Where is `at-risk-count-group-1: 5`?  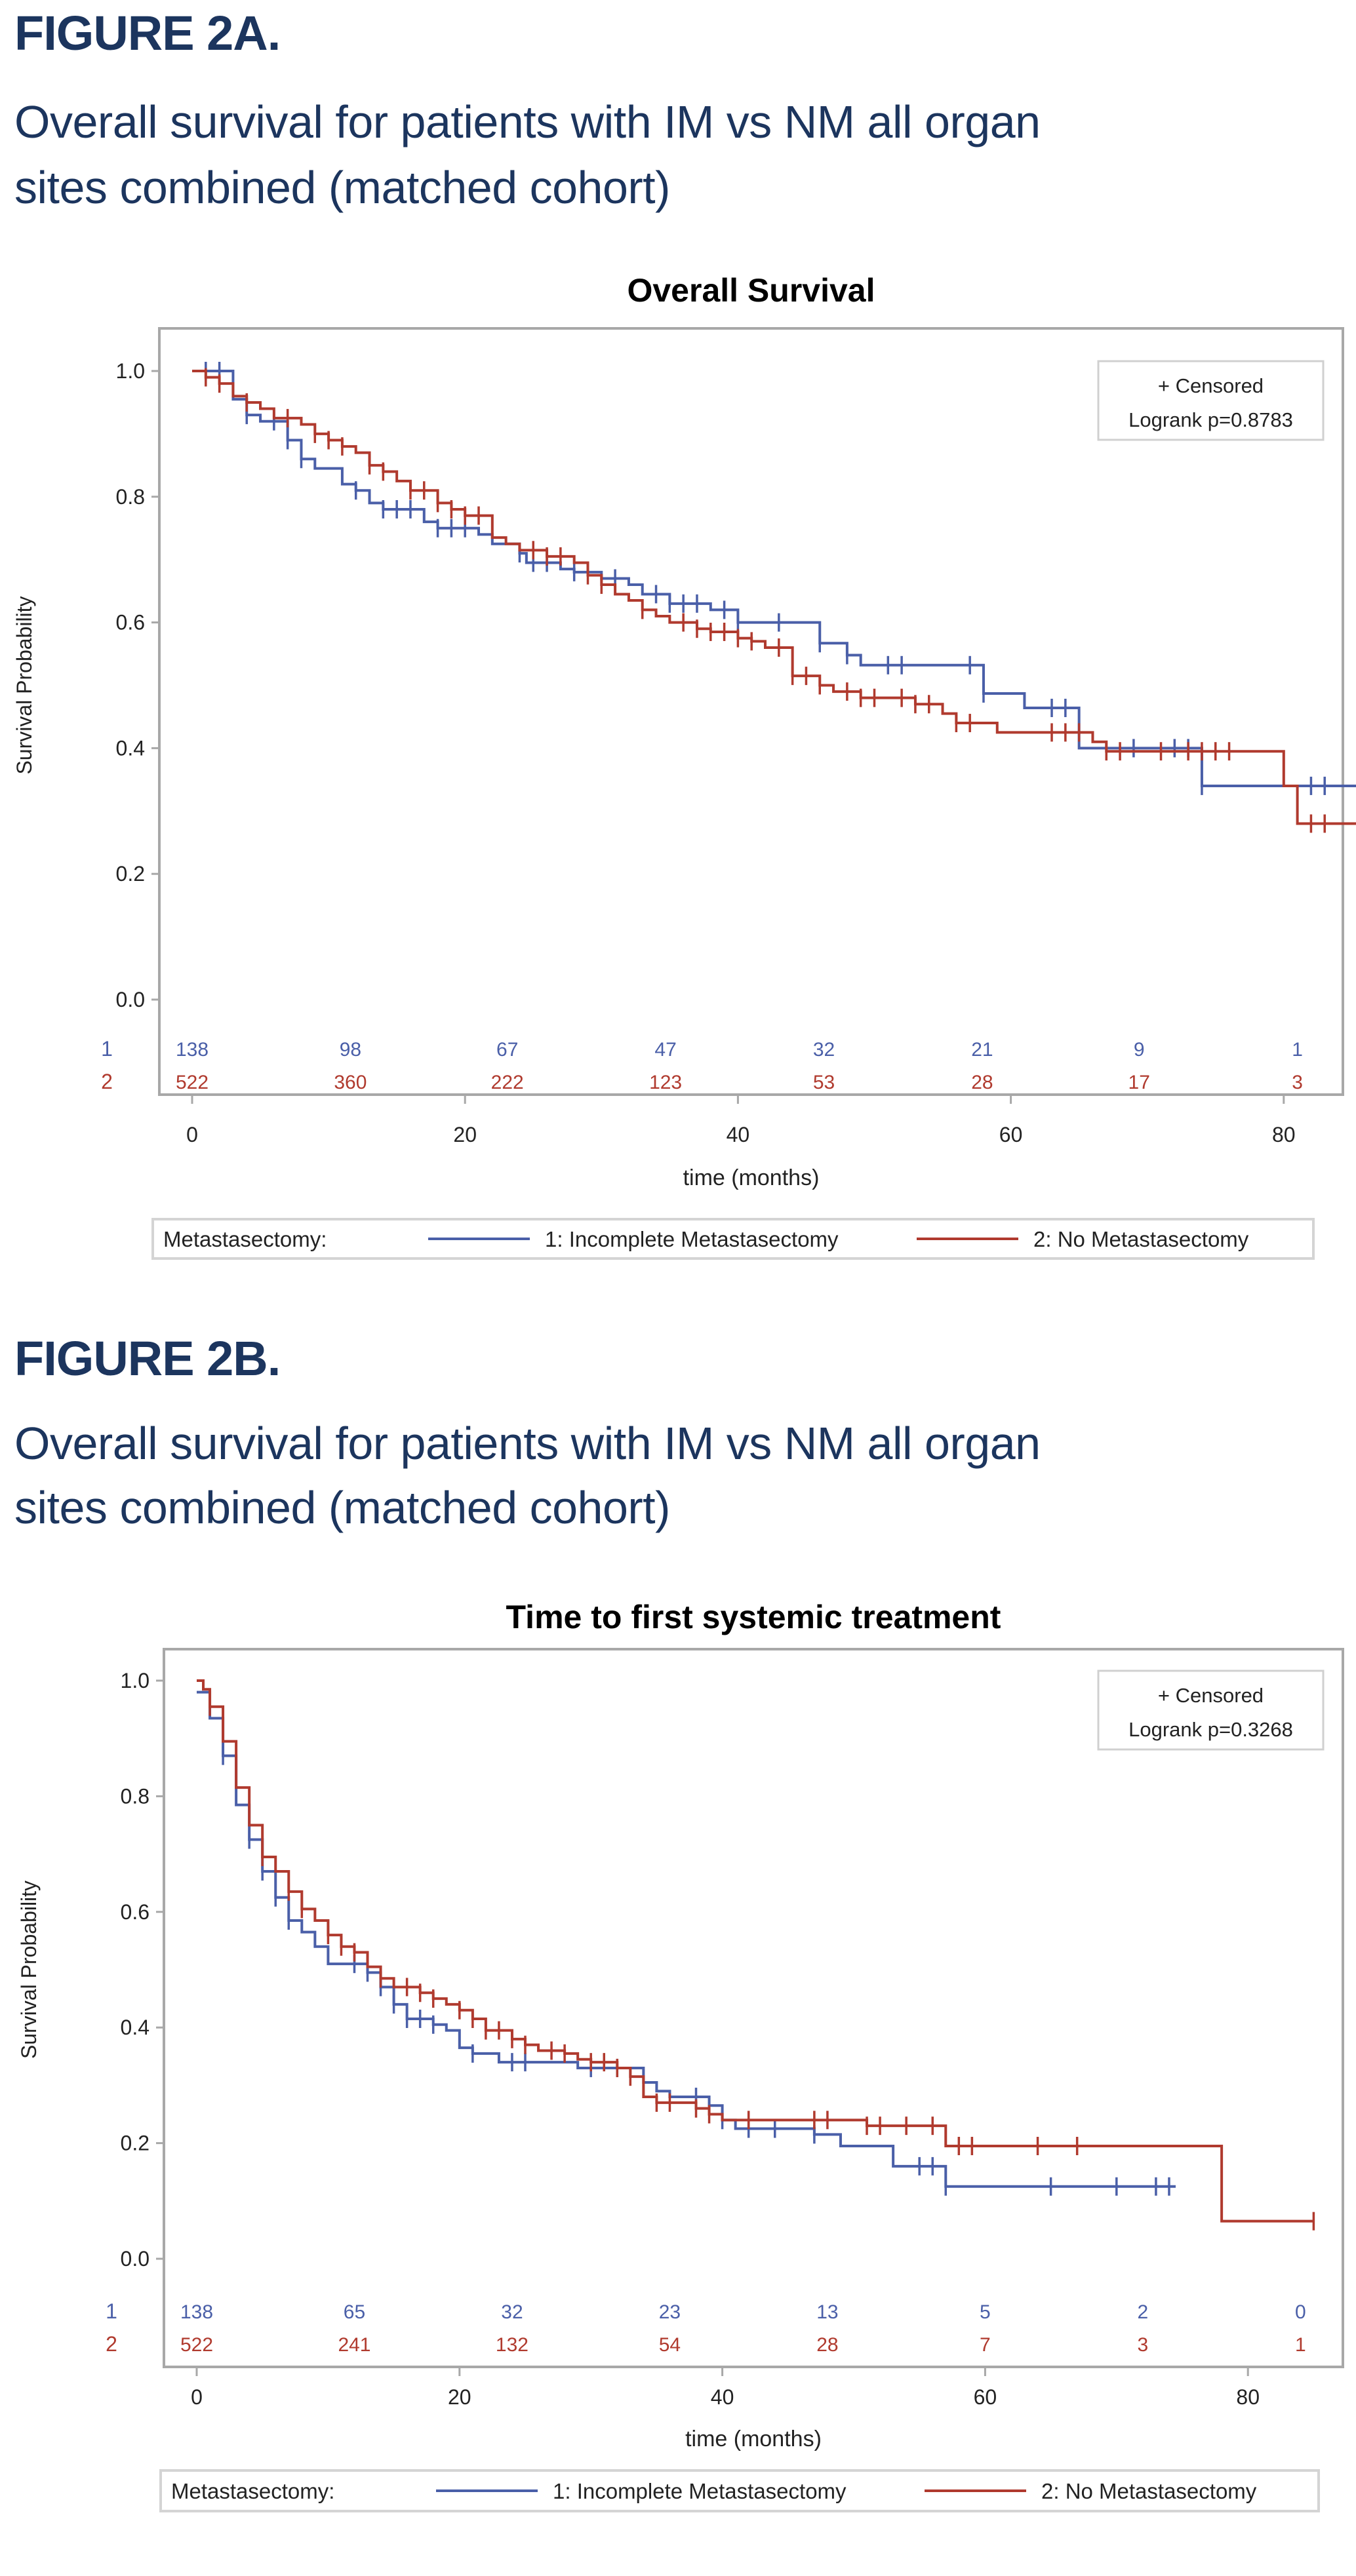
at-risk-count-group-1: 5 is located at coordinates (985, 2312).